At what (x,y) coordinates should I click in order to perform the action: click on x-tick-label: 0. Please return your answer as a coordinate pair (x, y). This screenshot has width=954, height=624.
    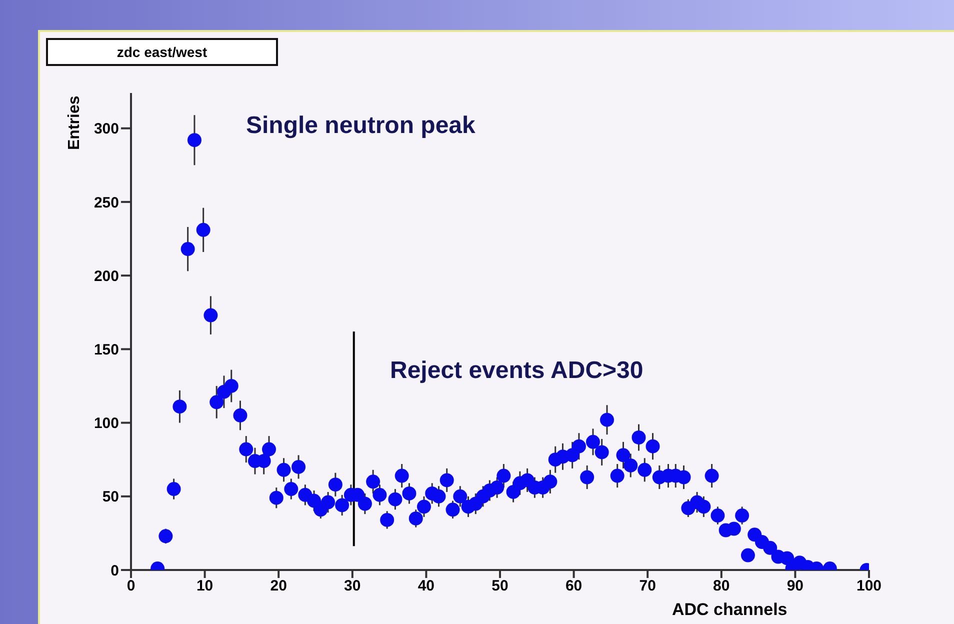
    Looking at the image, I should click on (131, 586).